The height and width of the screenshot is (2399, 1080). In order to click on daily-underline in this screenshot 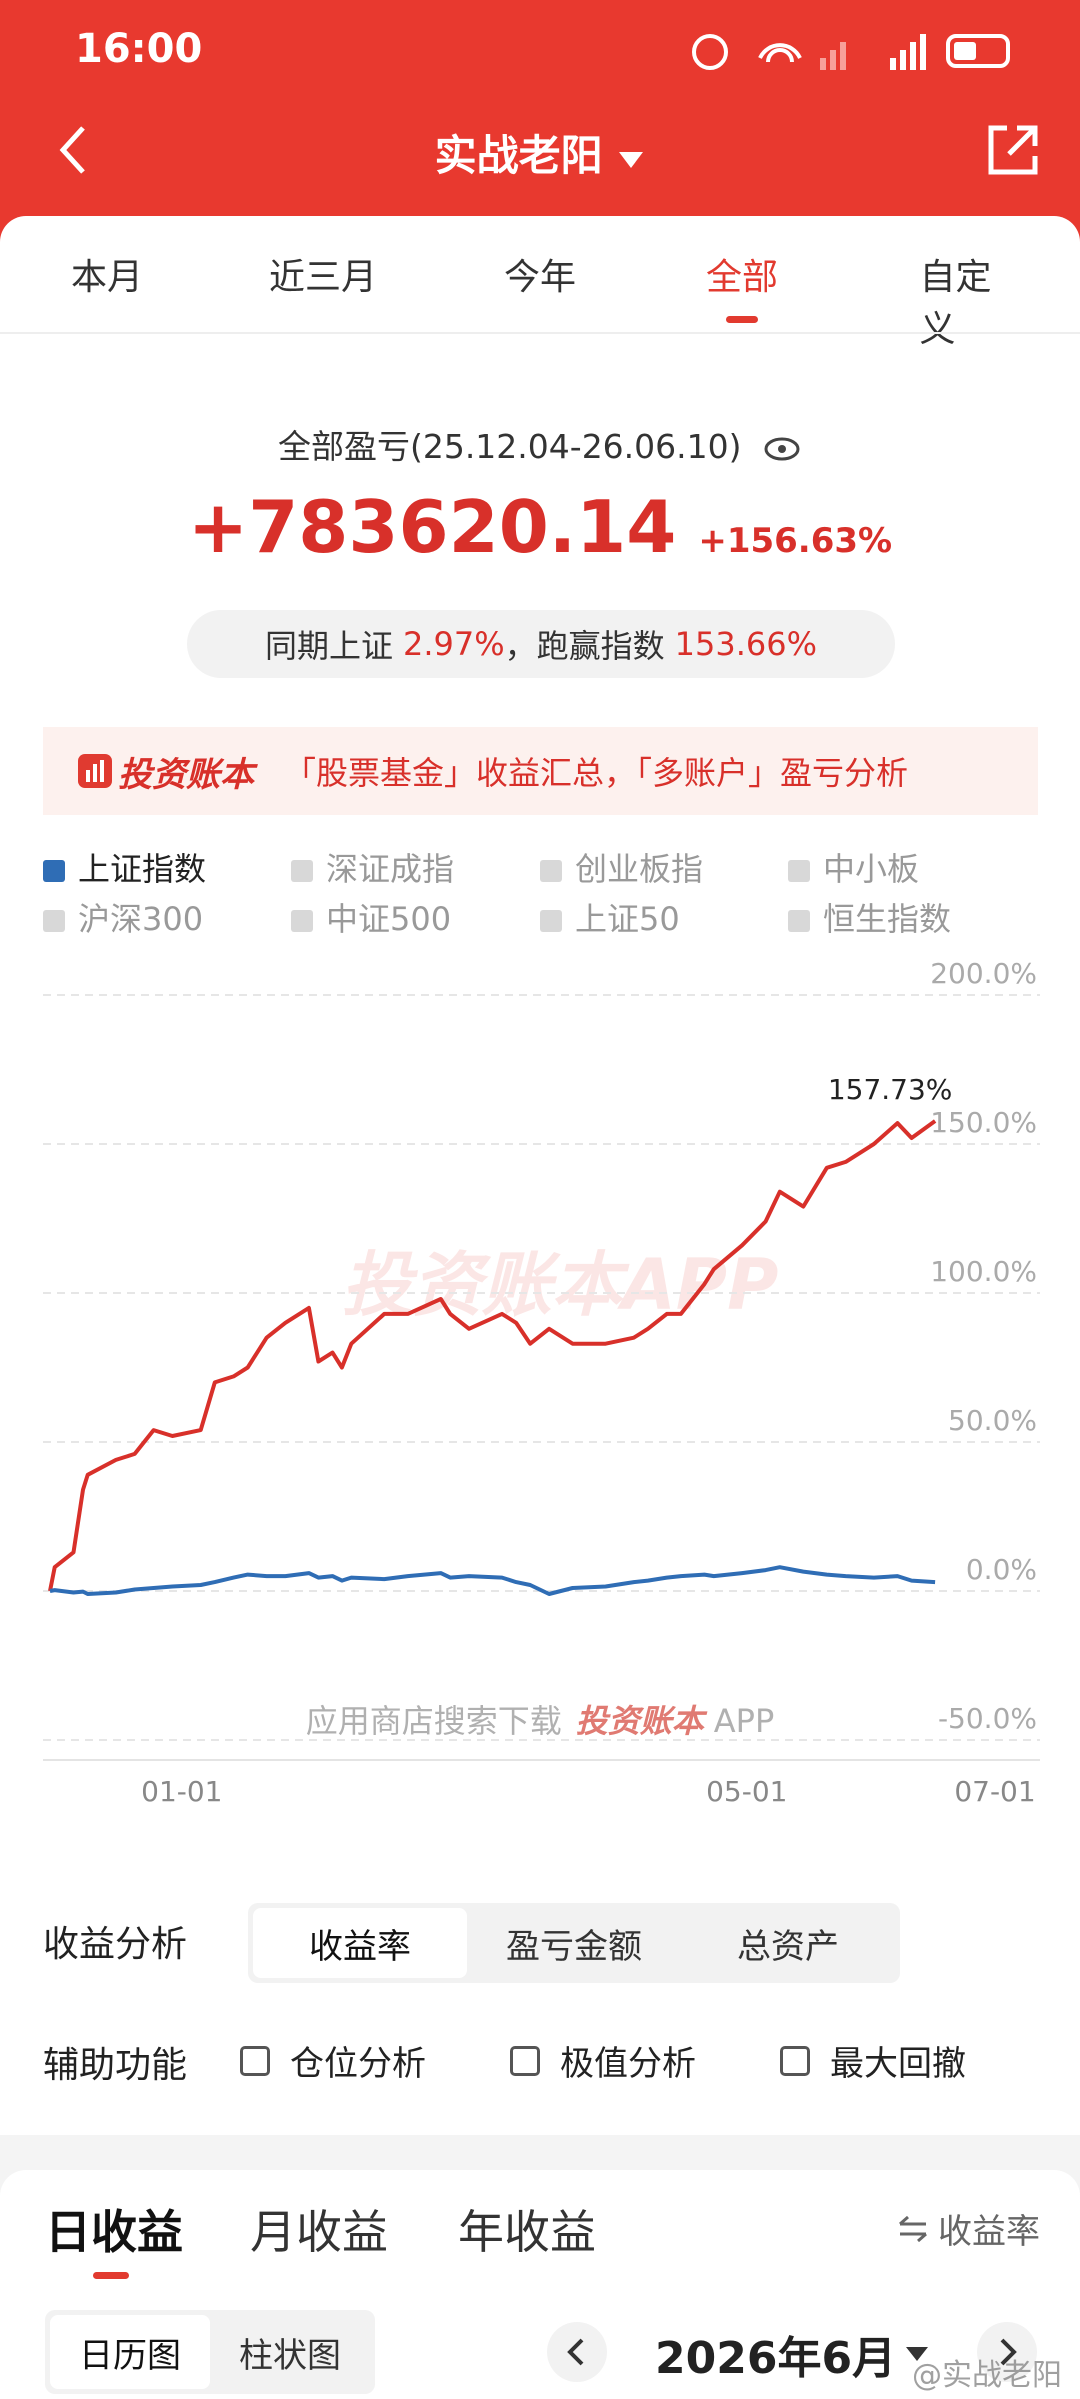, I will do `click(111, 2275)`.